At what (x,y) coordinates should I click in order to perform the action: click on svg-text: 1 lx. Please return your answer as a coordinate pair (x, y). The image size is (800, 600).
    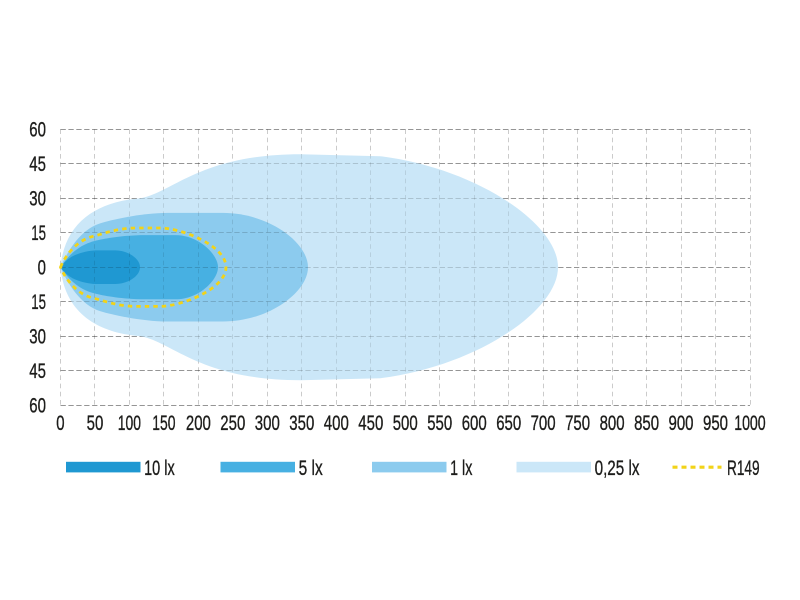
    Looking at the image, I should click on (461, 468).